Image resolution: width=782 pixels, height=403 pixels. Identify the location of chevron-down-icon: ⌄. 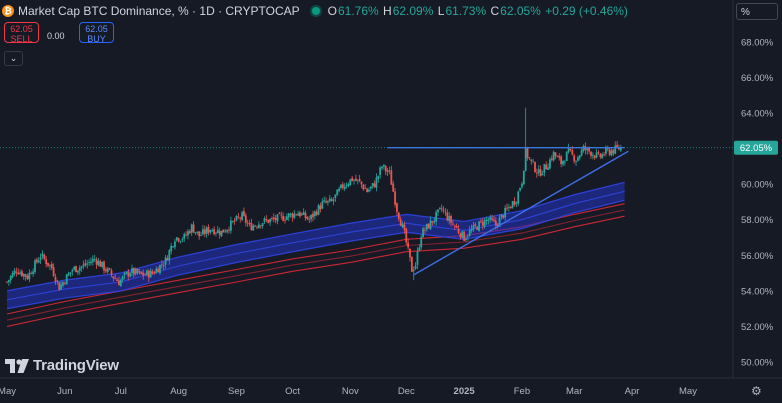
(13, 58).